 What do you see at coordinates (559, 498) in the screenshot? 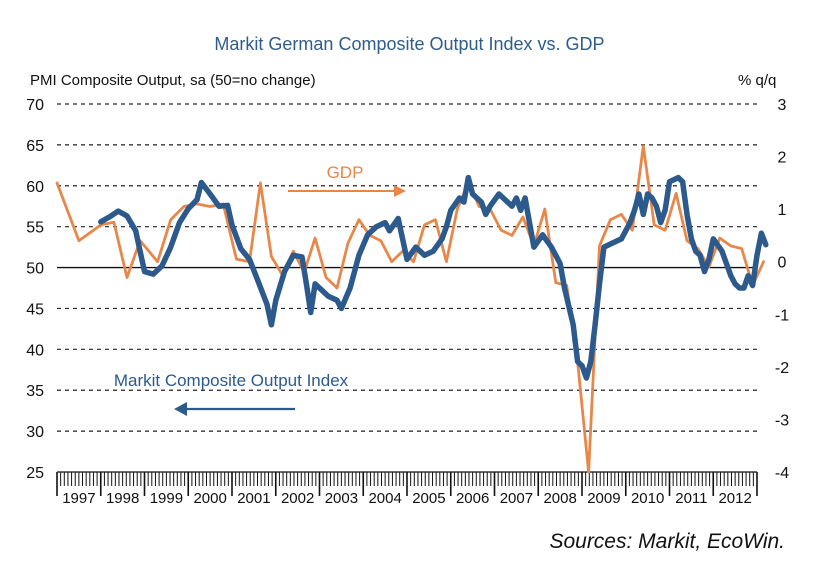
I see `year-label: 2008` at bounding box center [559, 498].